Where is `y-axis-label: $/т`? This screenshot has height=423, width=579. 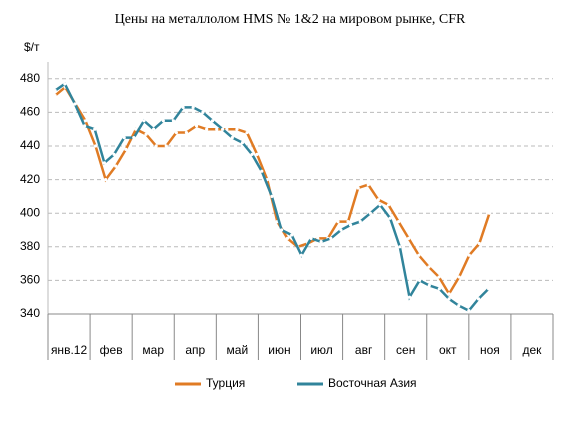
y-axis-label: $/т is located at coordinates (32, 47).